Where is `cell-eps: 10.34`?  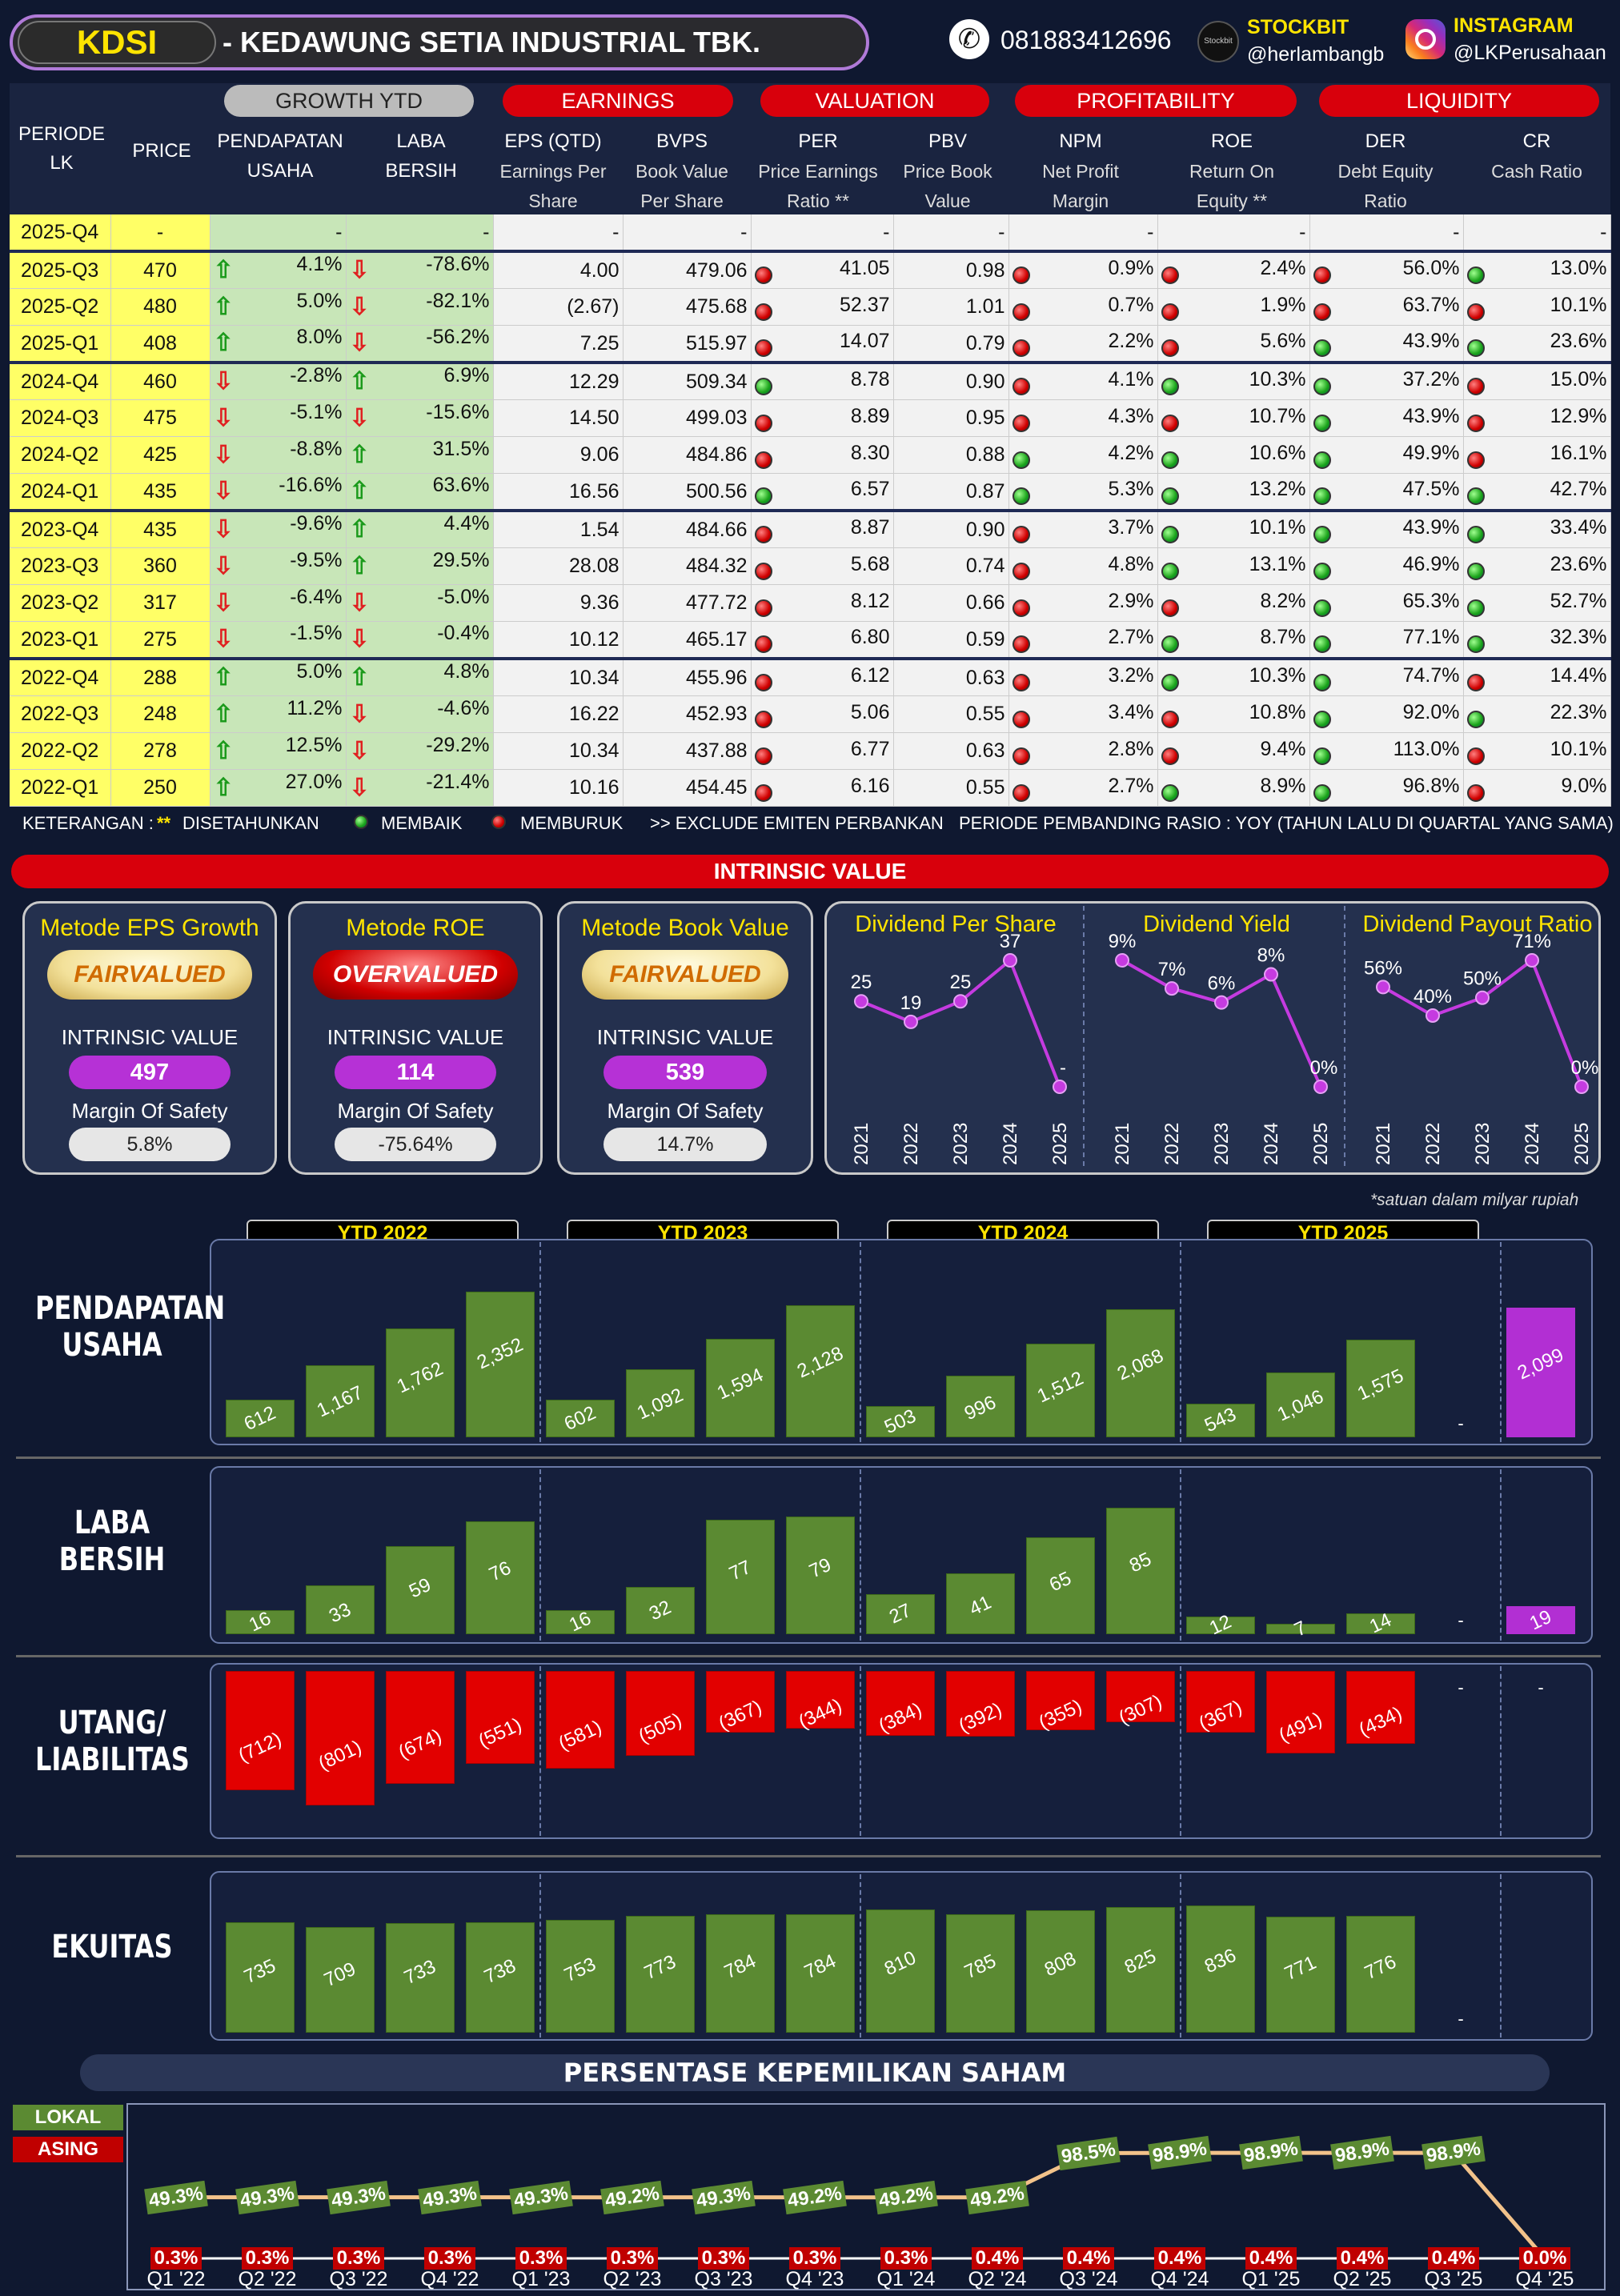
cell-eps: 10.34 is located at coordinates (558, 751).